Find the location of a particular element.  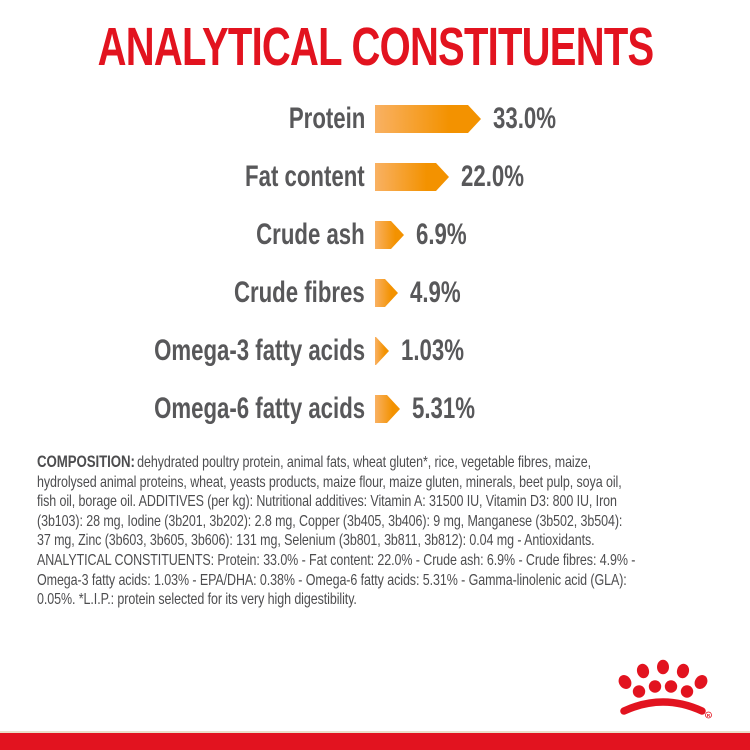

bar-label: Crude ash is located at coordinates (182, 235).